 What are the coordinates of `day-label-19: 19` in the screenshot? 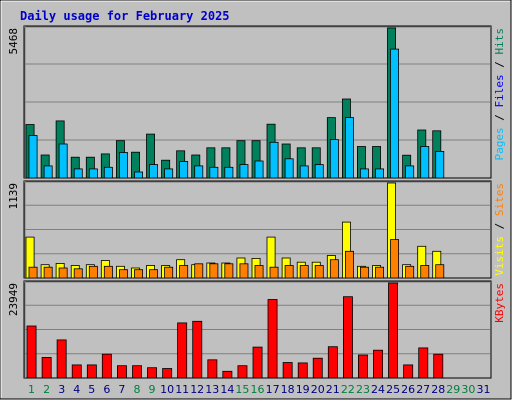 It's located at (303, 389).